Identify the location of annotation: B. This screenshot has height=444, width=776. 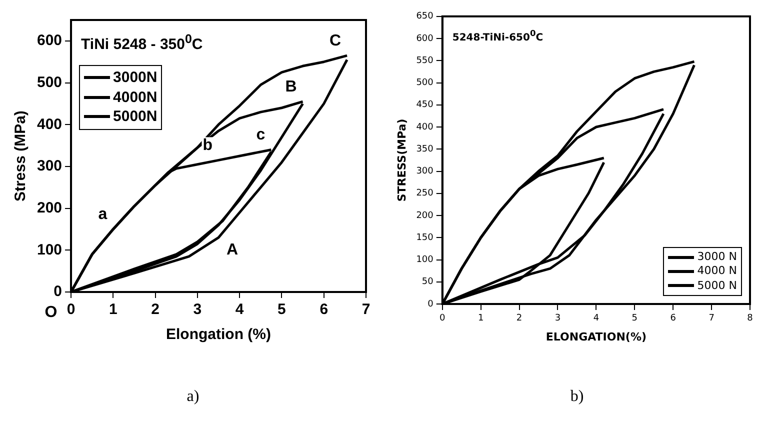
(291, 87).